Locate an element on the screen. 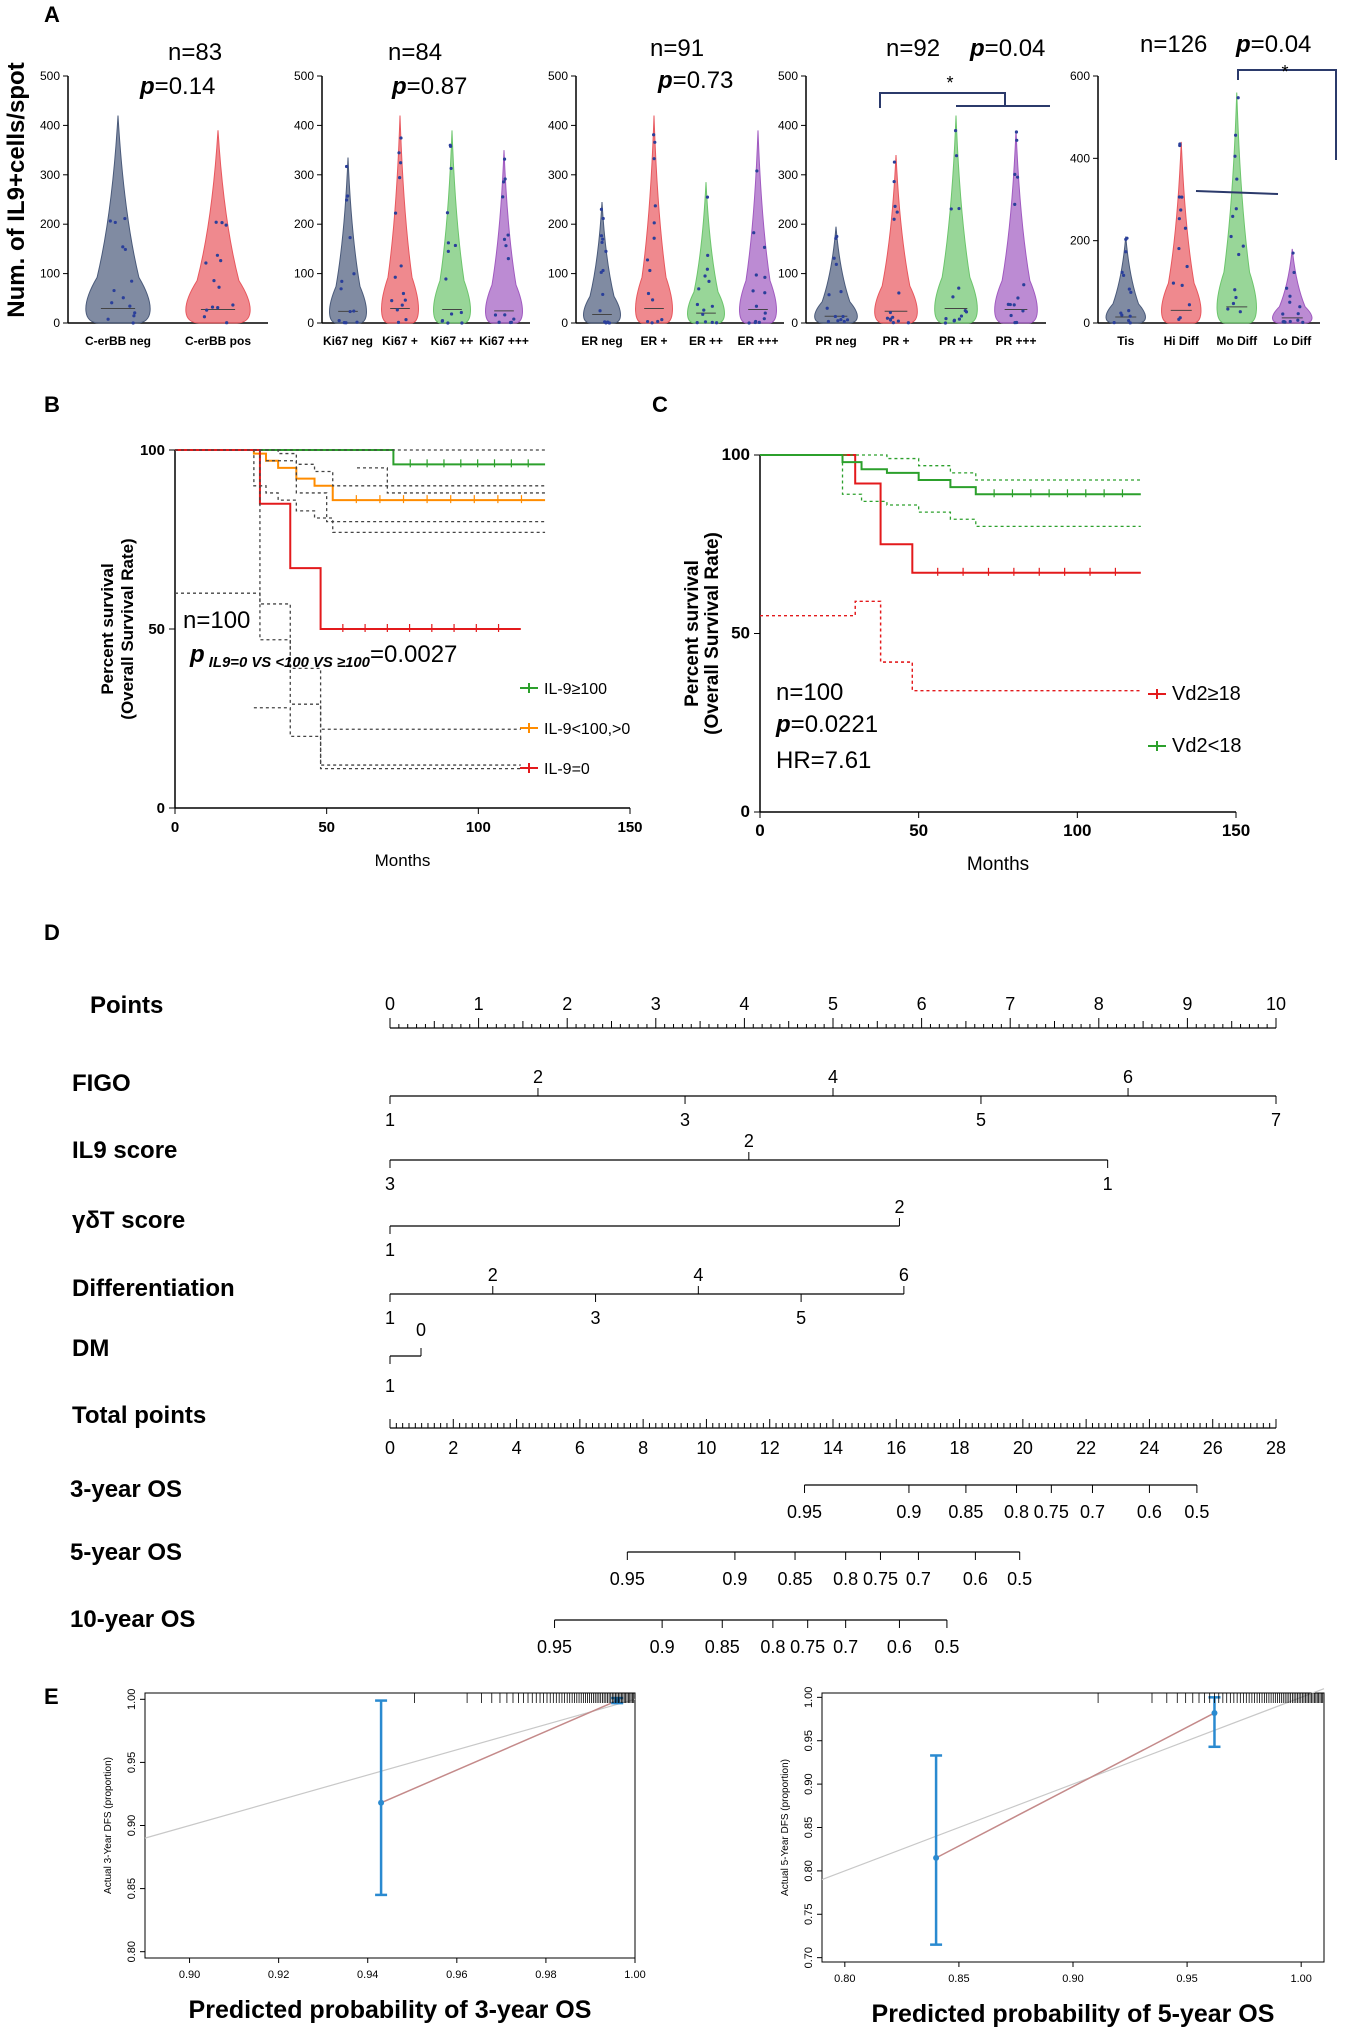 Image resolution: width=1372 pixels, height=2030 pixels. violin-C-erBB pos is located at coordinates (218, 227).